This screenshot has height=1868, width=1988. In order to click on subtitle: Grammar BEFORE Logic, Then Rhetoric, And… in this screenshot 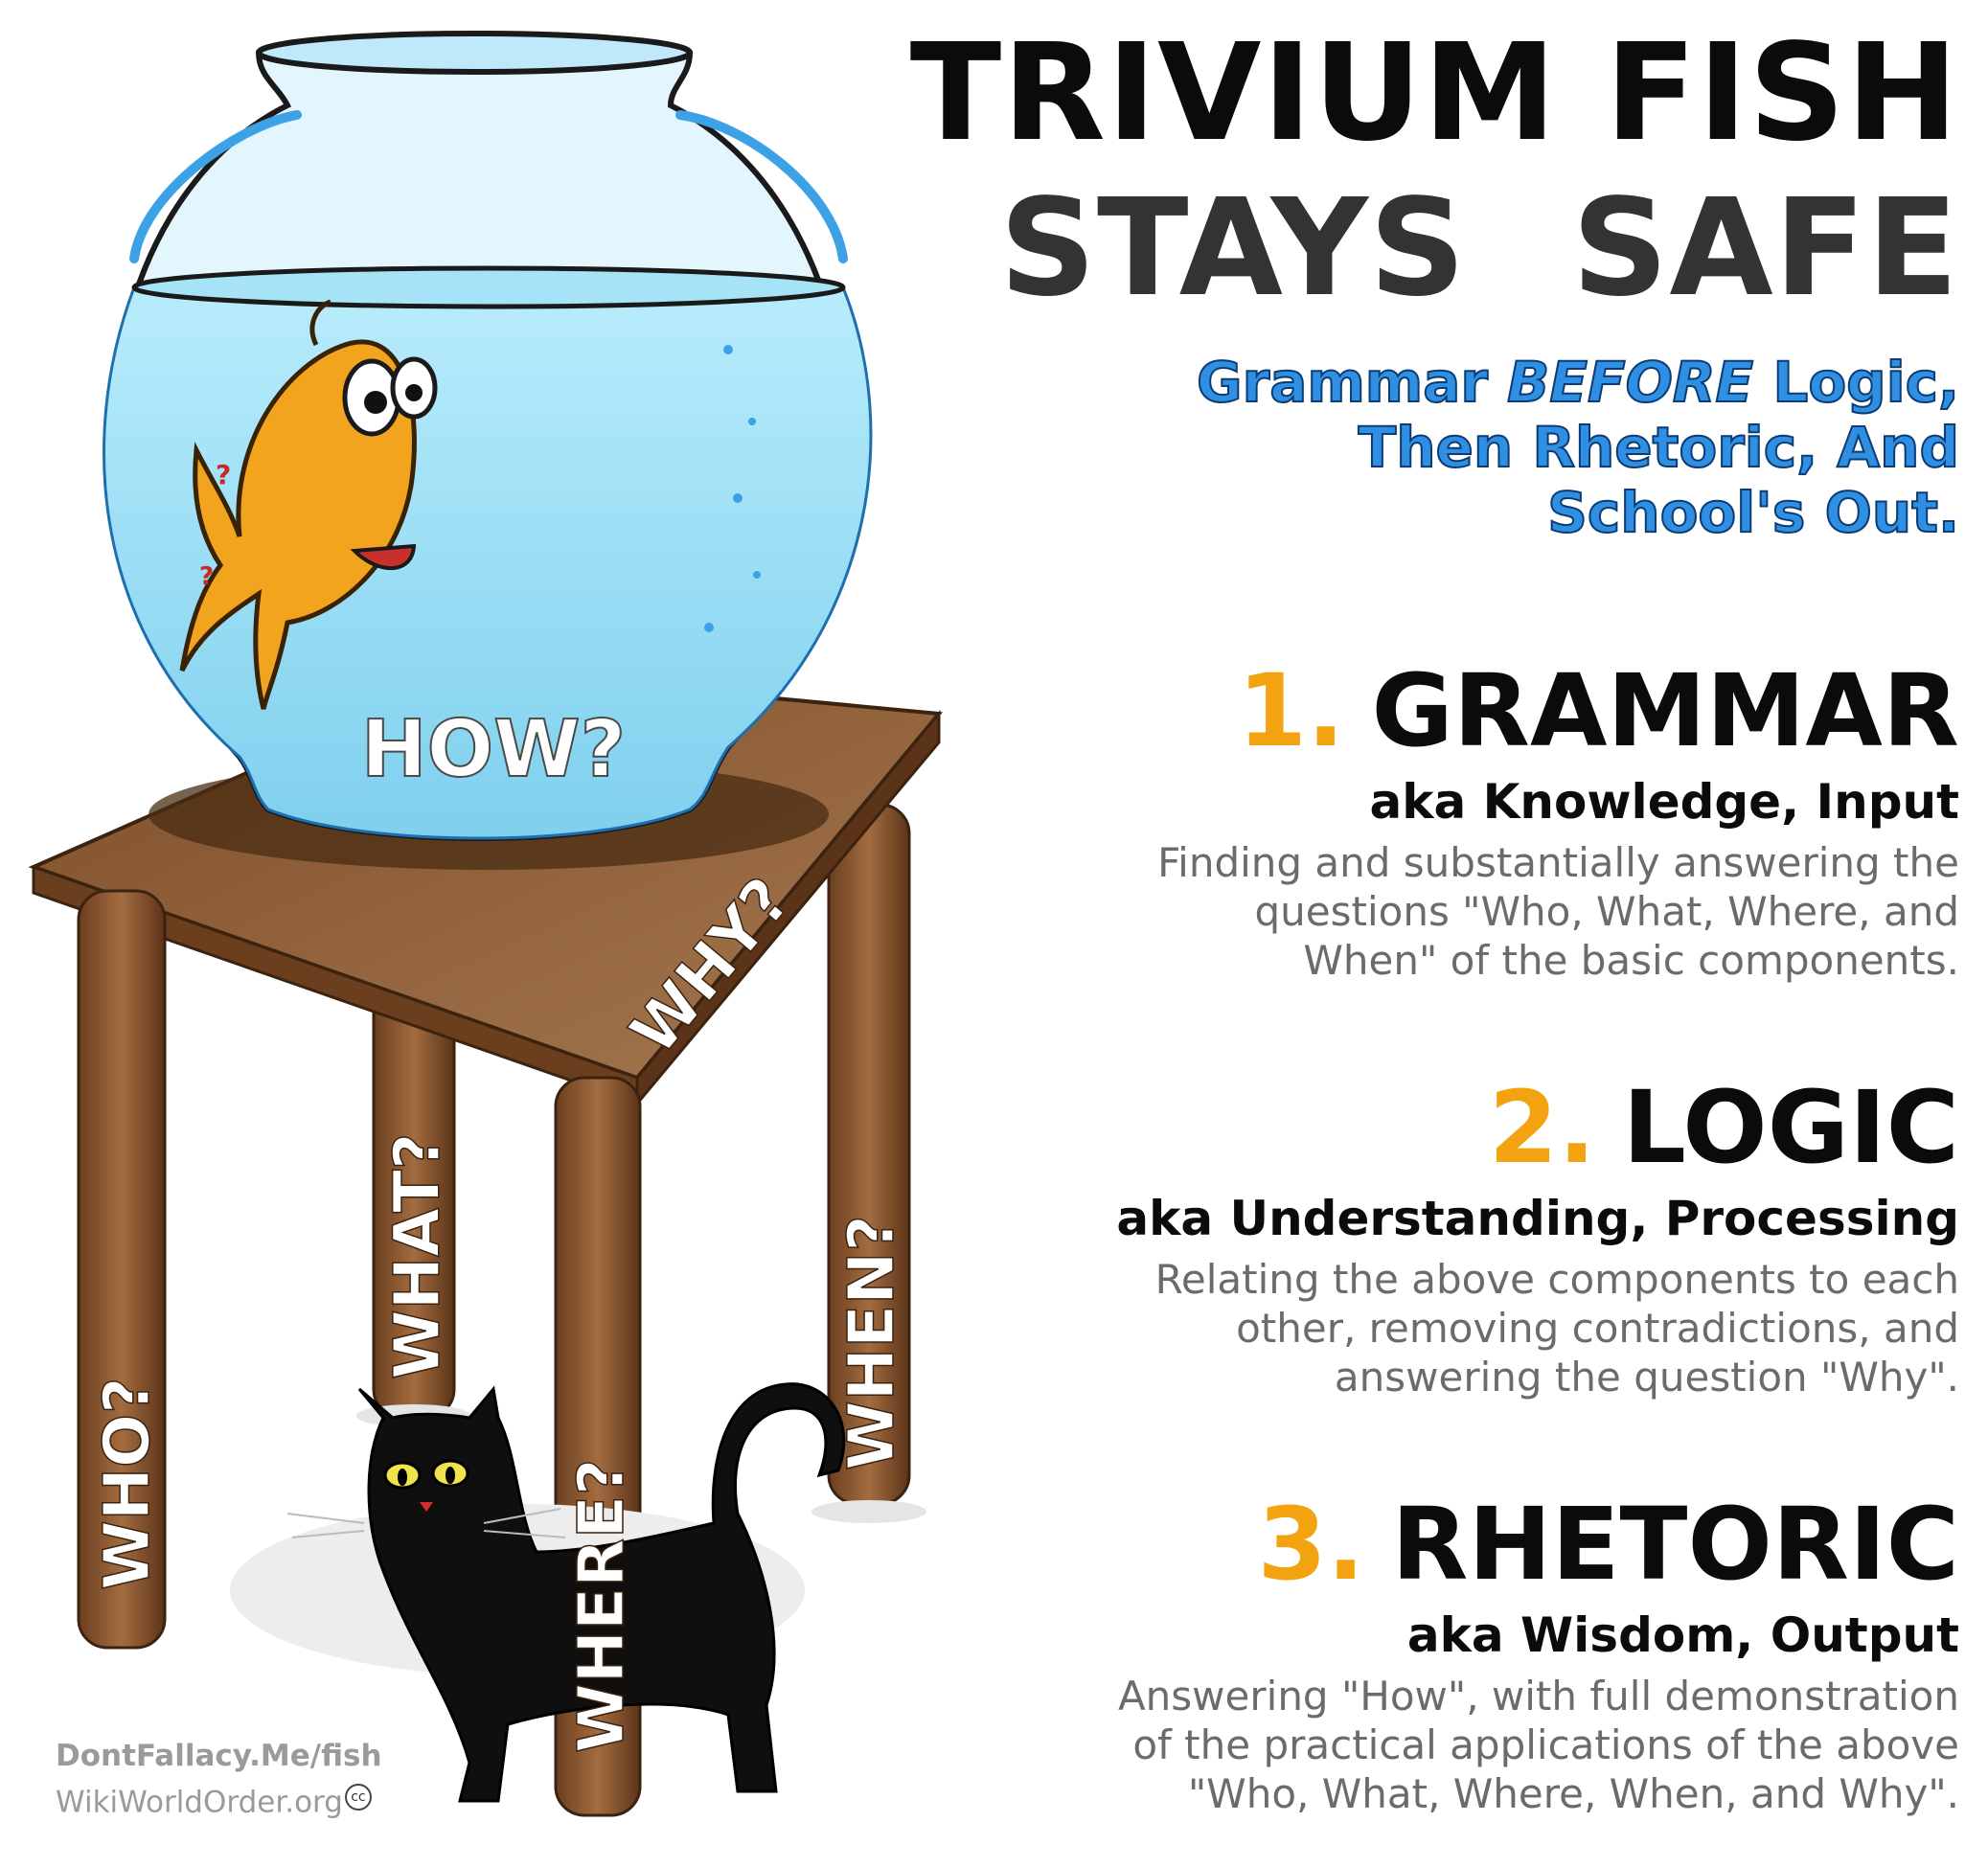, I will do `click(1528, 448)`.